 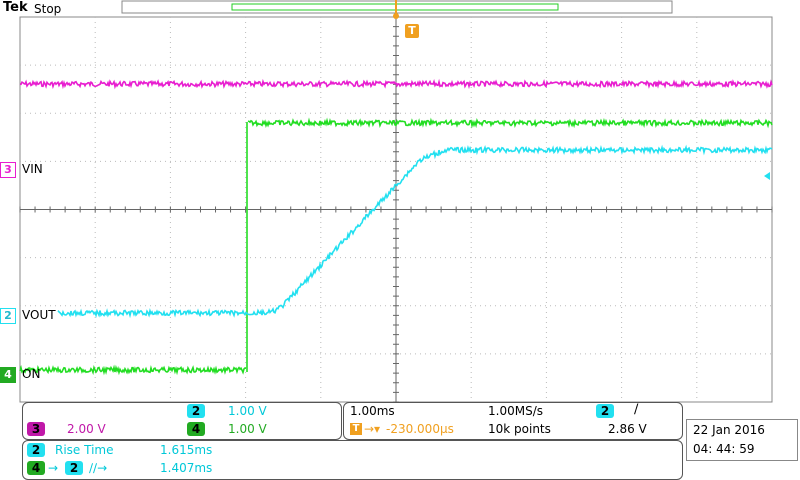 What do you see at coordinates (182, 421) in the screenshot?
I see `vertical-scale-panel: 2 1.00 V 3 2.00 V 4 1.00 V` at bounding box center [182, 421].